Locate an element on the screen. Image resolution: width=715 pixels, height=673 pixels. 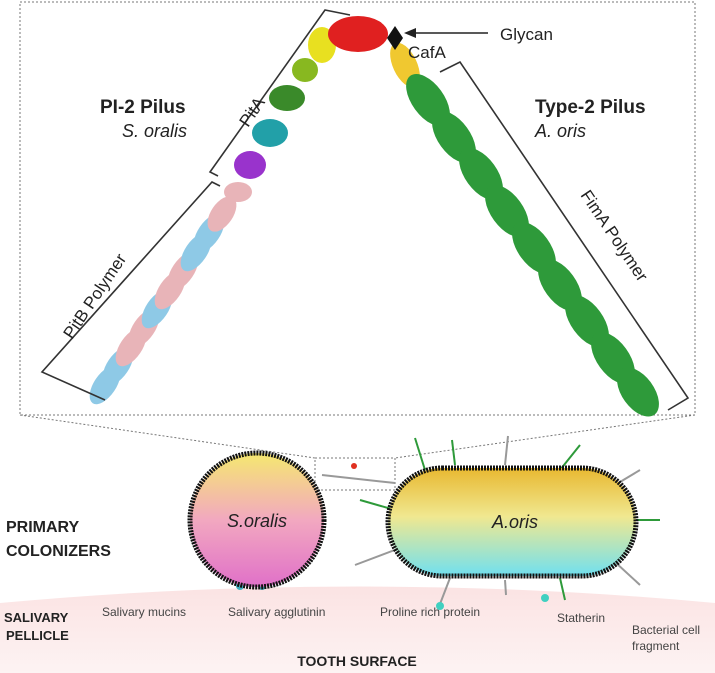
pi2-title: PI-2 Pilus is located at coordinates (143, 107).